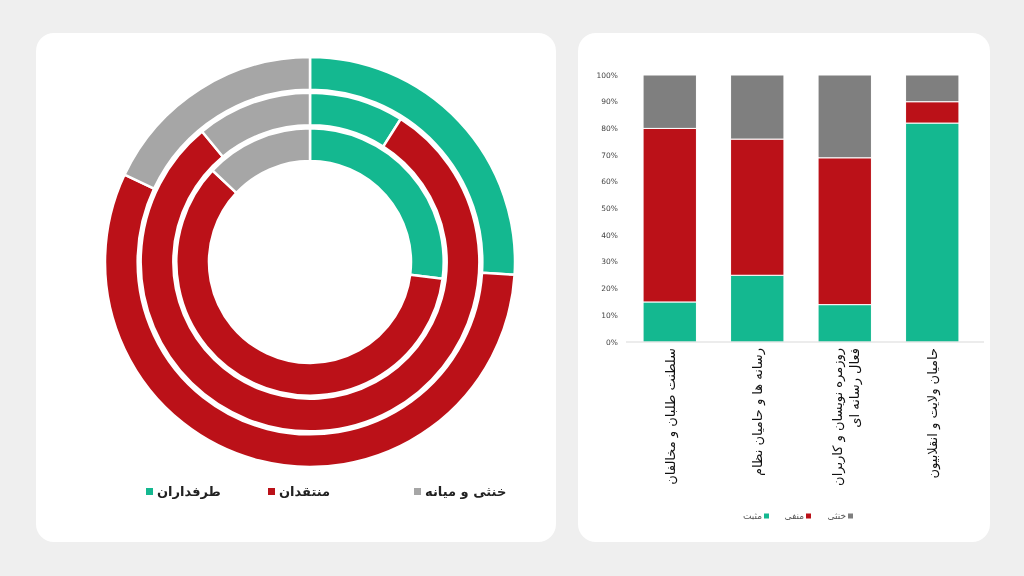  Describe the element at coordinates (846, 417) in the screenshot. I see `x-tick-label: روزمره نویسان و کاربران فعال رسانه ای` at that location.